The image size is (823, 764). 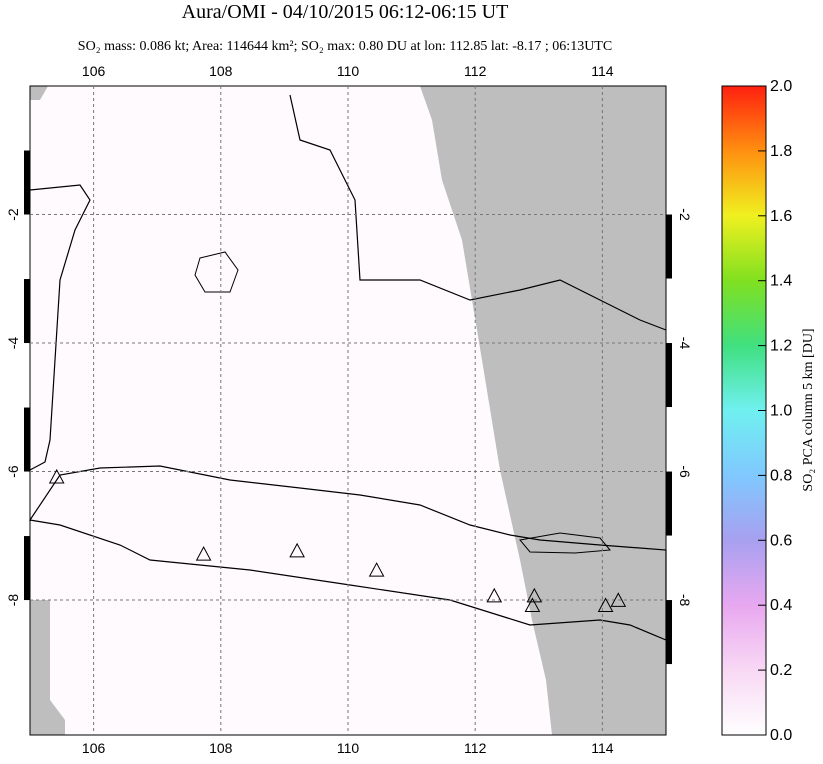 What do you see at coordinates (781, 411) in the screenshot?
I see `colorbar-tick-label: 1.0` at bounding box center [781, 411].